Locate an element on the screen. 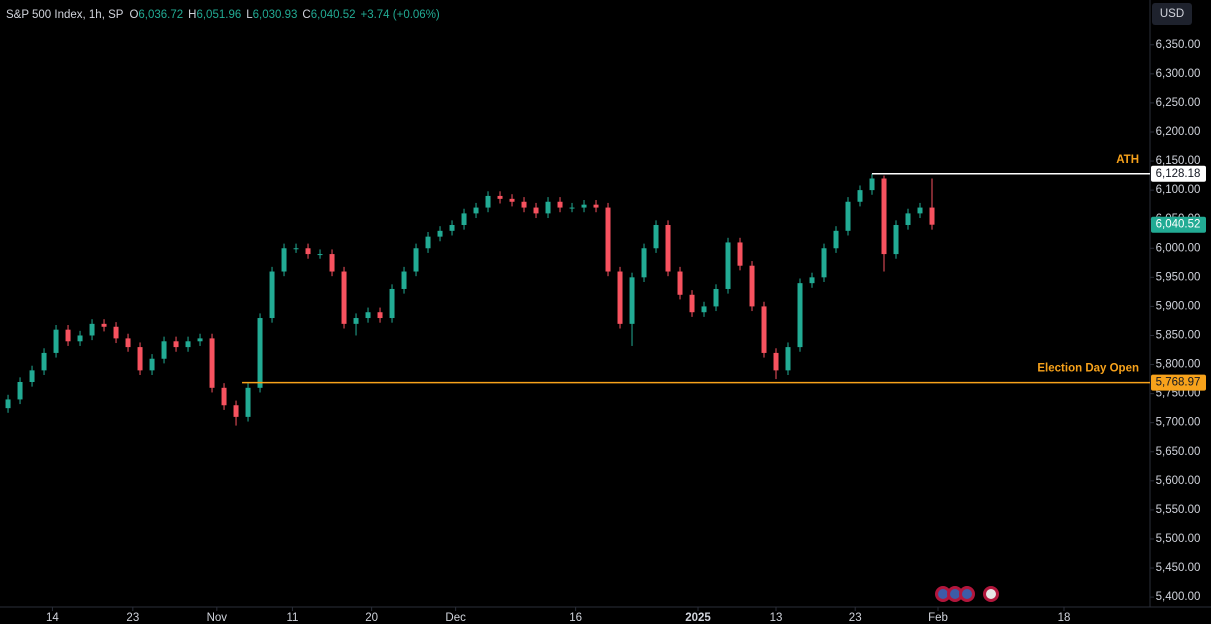  y-tick-label: 6,150.00 is located at coordinates (1178, 161).